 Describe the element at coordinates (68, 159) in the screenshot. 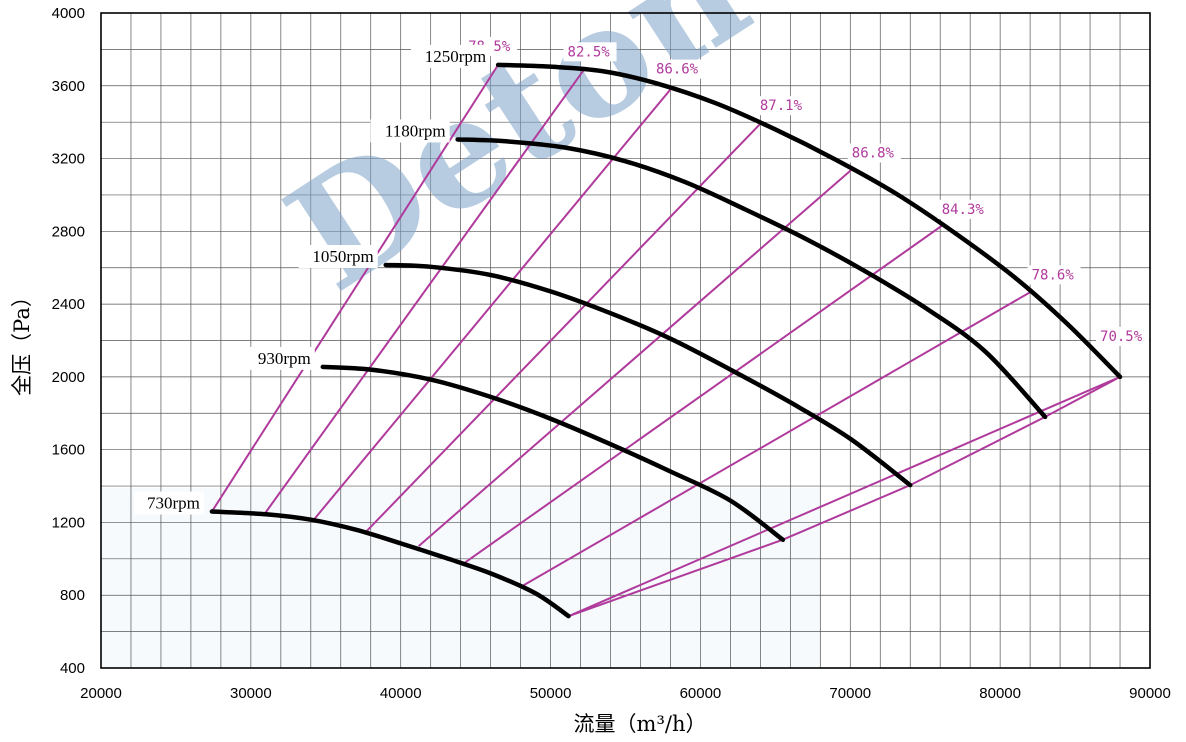

I see `y-tick-label: 3200` at that location.